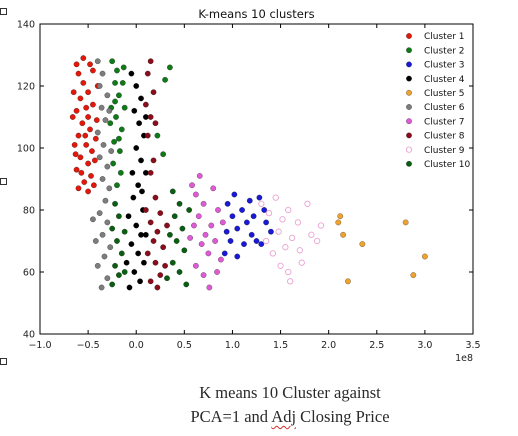  I want to click on x-tick-label: −1.0, so click(39, 345).